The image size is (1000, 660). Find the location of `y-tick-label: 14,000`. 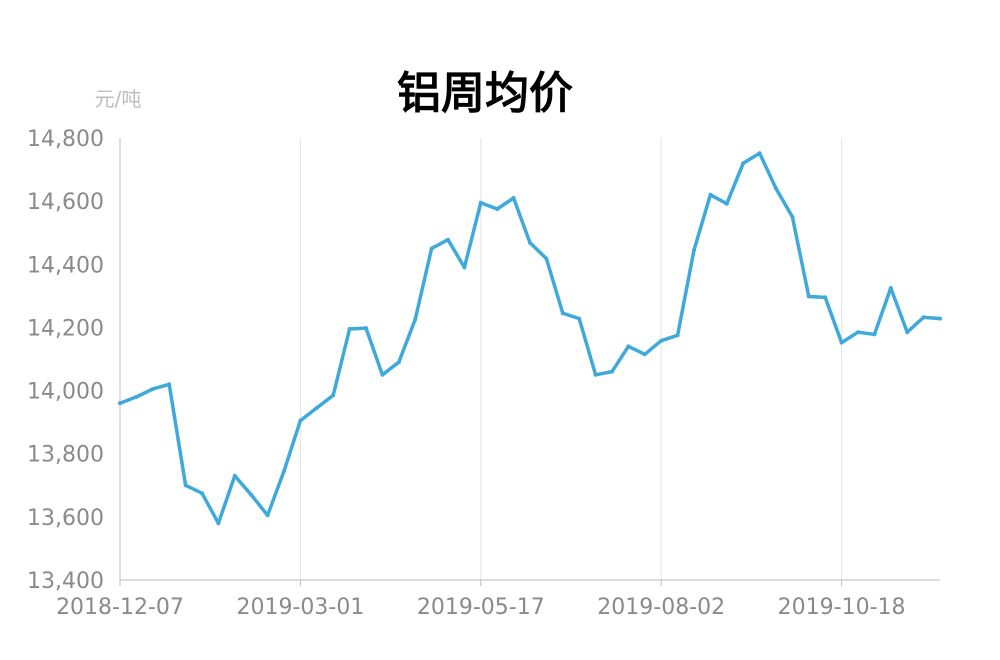

y-tick-label: 14,000 is located at coordinates (65, 392).